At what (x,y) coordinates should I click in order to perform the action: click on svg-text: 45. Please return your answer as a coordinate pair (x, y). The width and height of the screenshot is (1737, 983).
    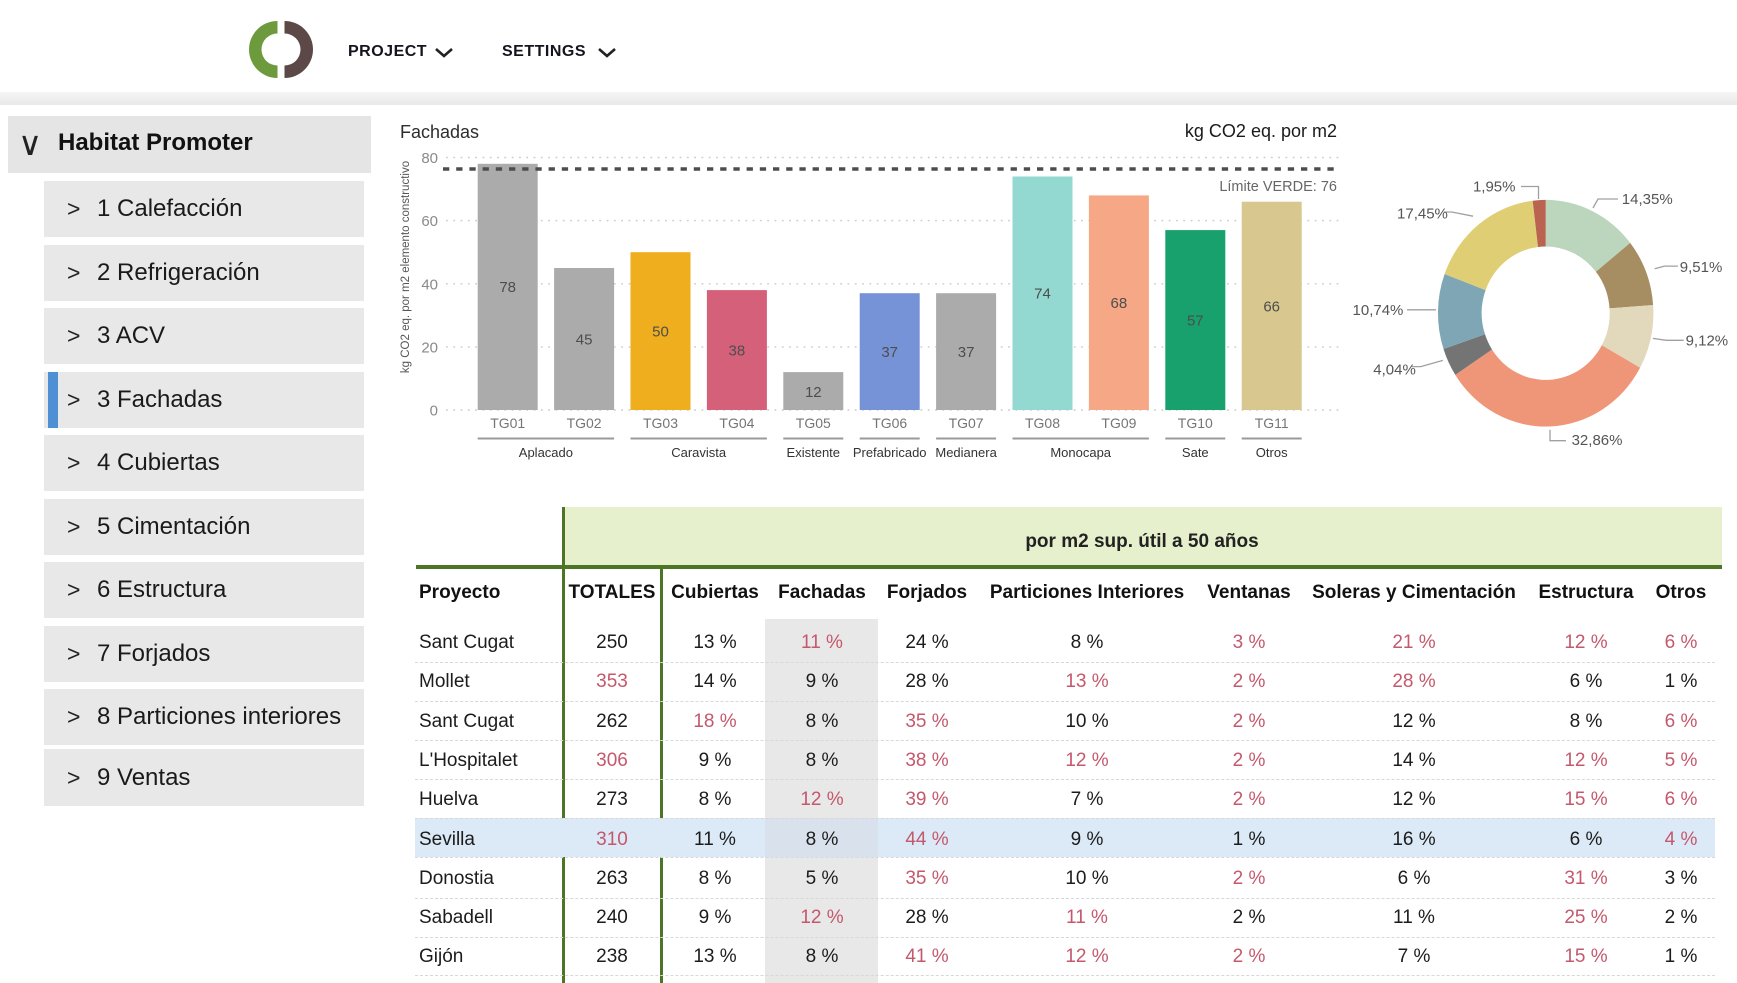
    Looking at the image, I should click on (584, 340).